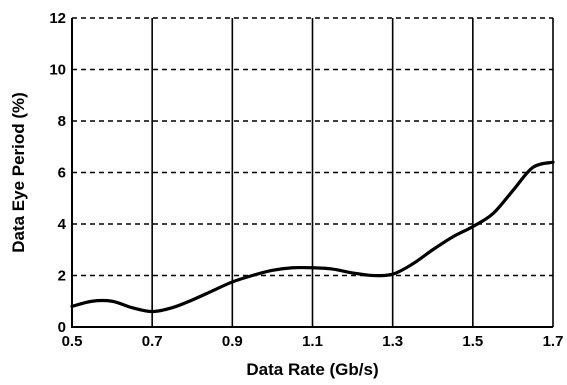 The image size is (567, 385). Describe the element at coordinates (392, 341) in the screenshot. I see `x-tick-label: 1.3` at that location.